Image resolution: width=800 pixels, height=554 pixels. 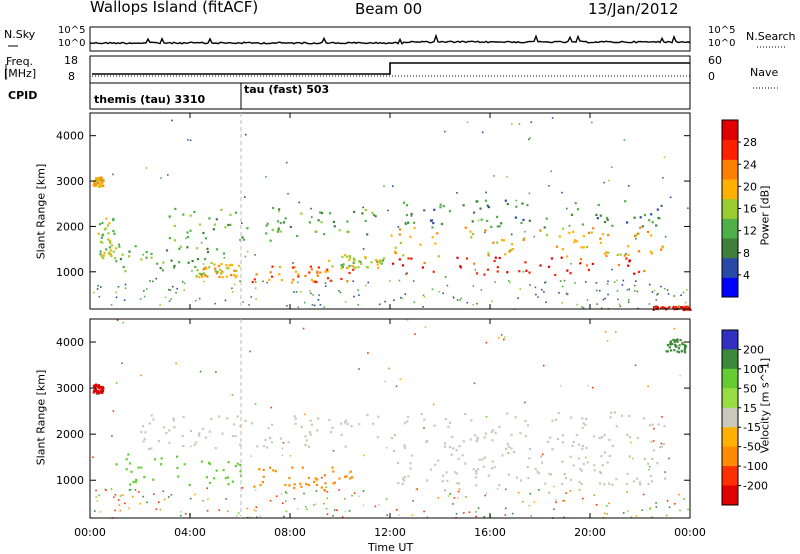 What do you see at coordinates (750, 142) in the screenshot?
I see `power-colorbar-label: 28` at bounding box center [750, 142].